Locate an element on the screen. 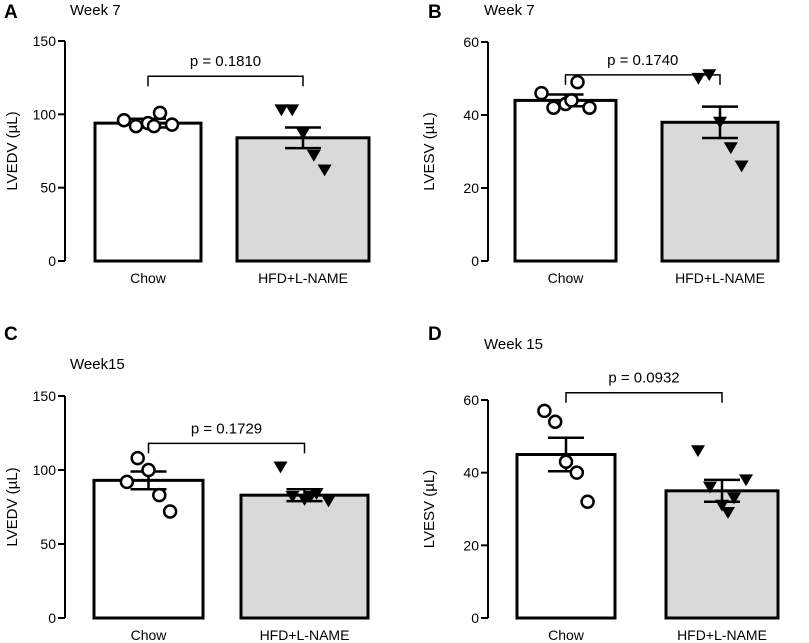  panel-letter: A is located at coordinates (11, 12).